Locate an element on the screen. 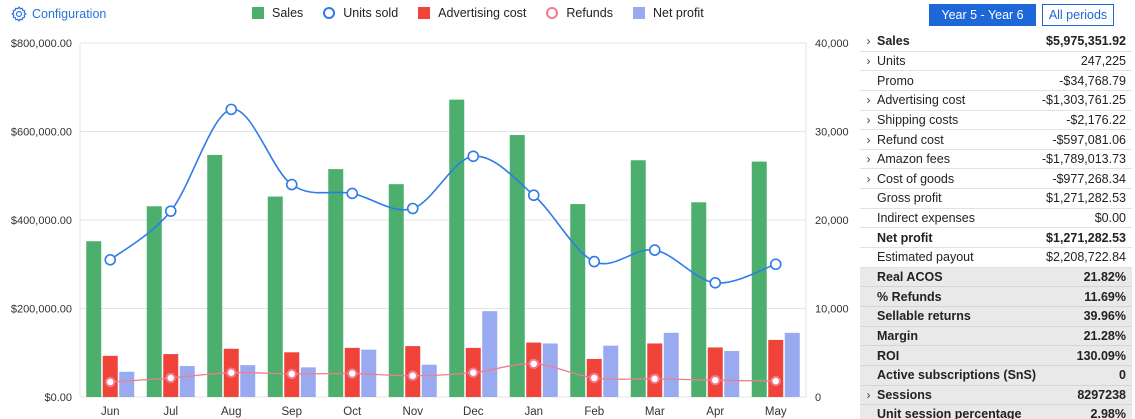 Image resolution: width=1135 pixels, height=419 pixels. legend-label: Refunds is located at coordinates (589, 13).